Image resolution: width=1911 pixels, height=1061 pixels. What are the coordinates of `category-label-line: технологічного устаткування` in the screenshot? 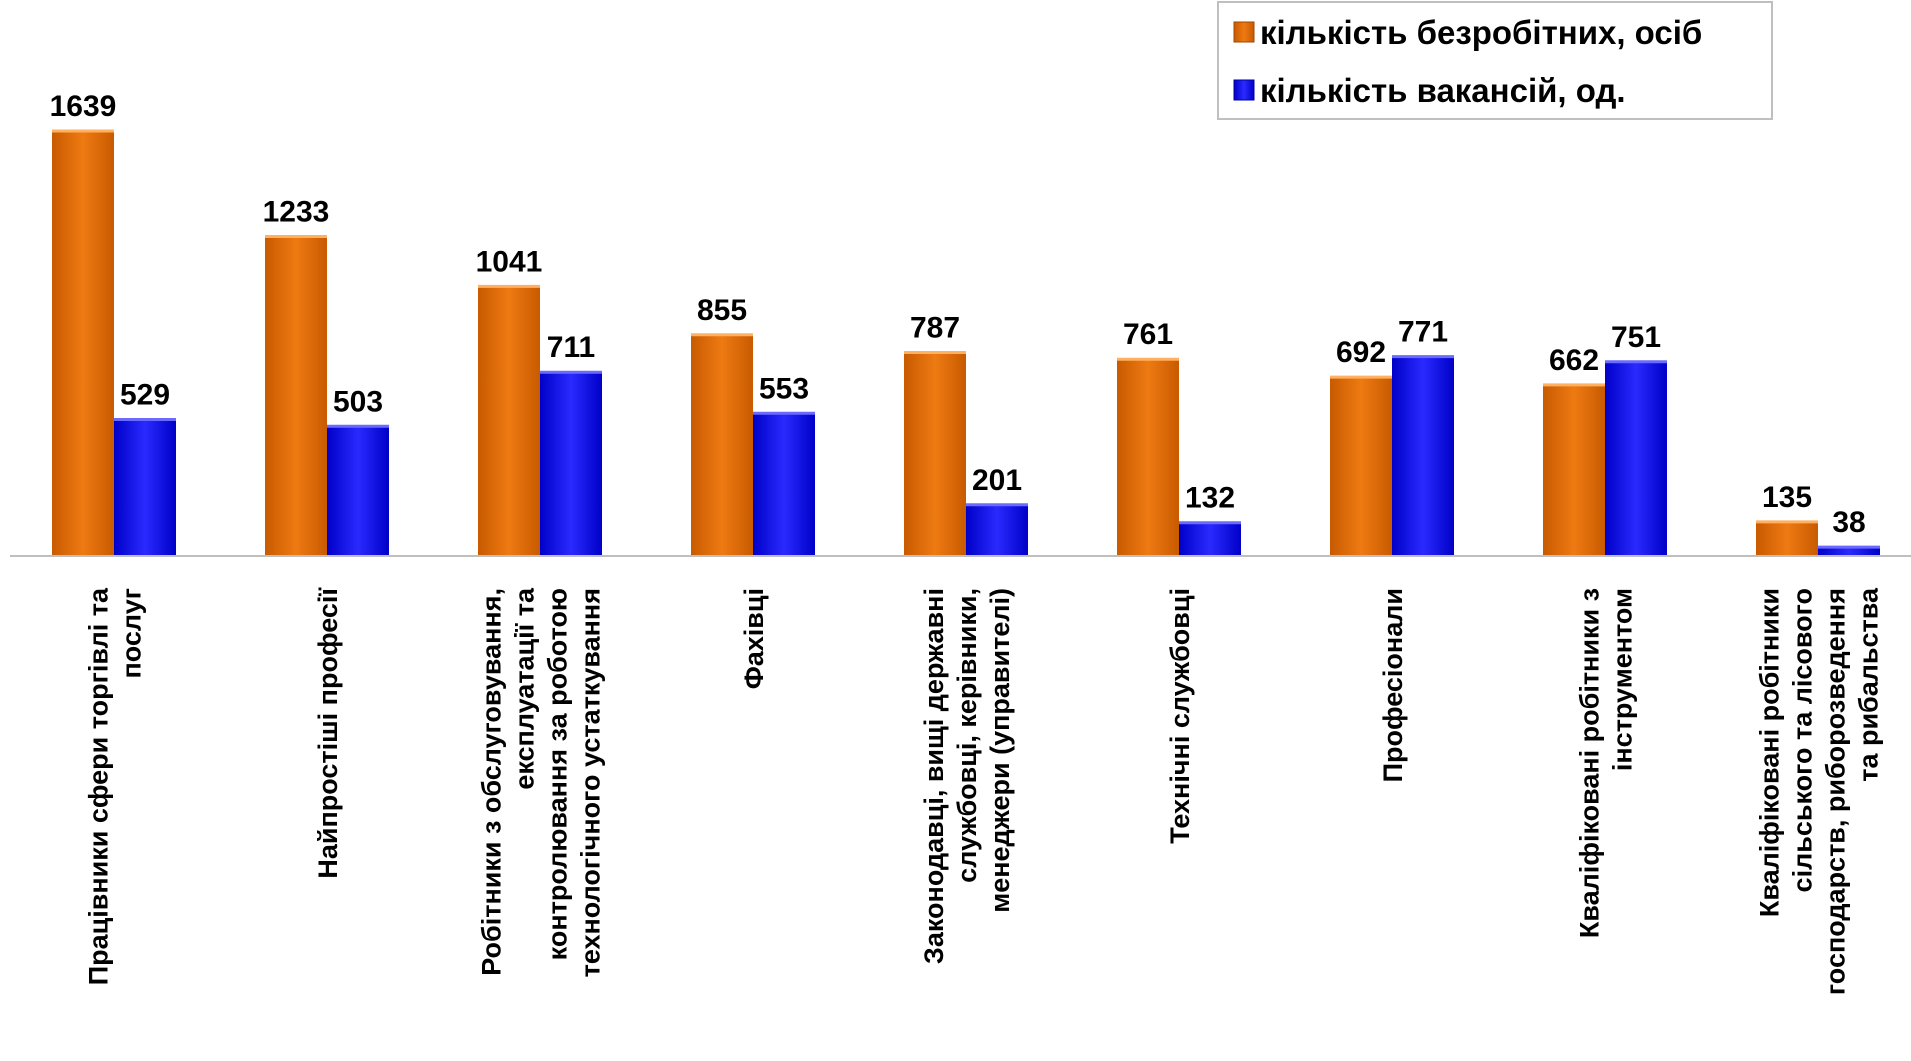 It's located at (591, 782).